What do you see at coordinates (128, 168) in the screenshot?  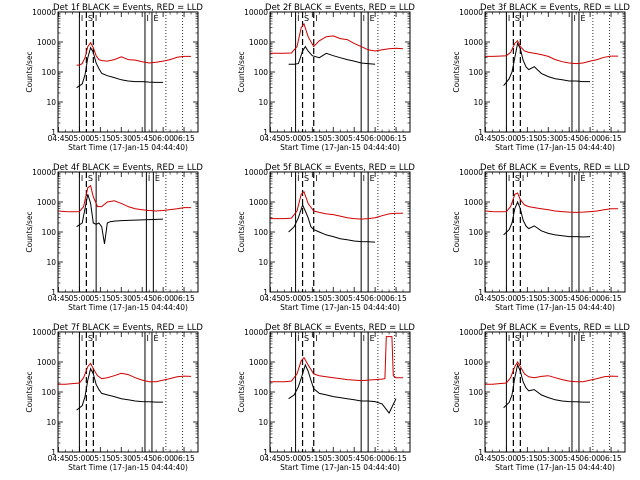 I see `panel-title: Det 4f BLACK = Events, RED = LLD` at bounding box center [128, 168].